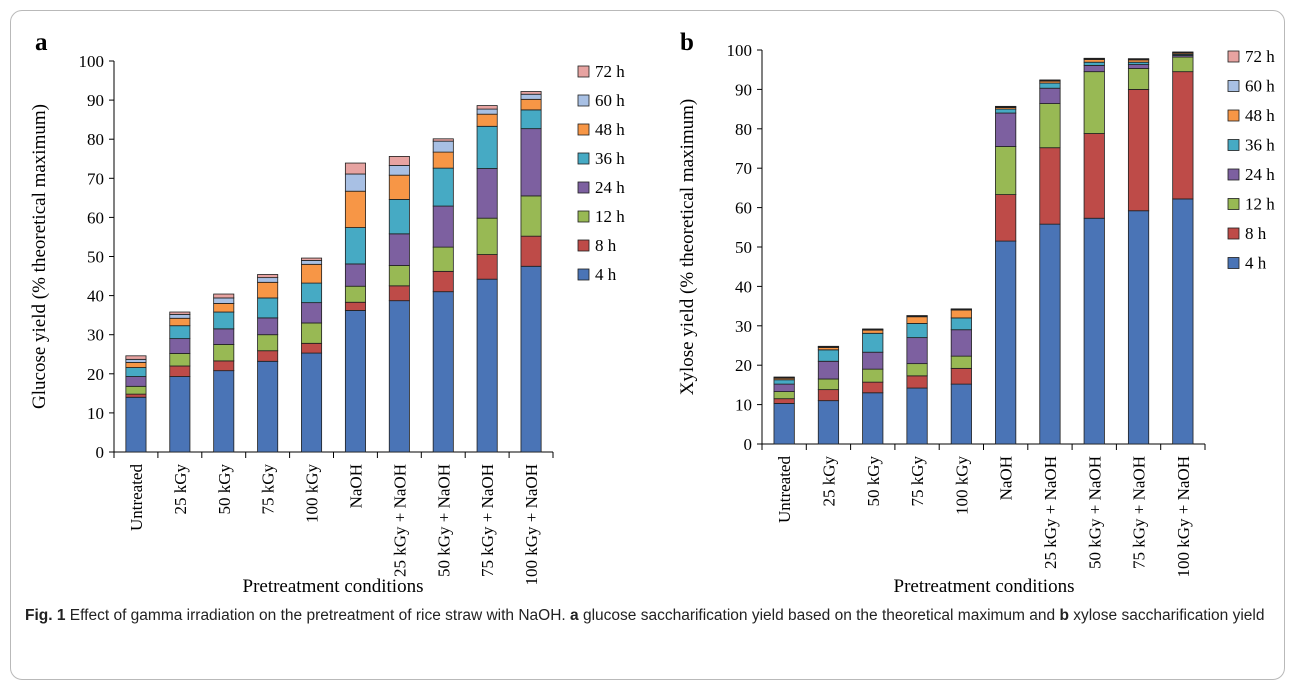 Image resolution: width=1295 pixels, height=690 pixels. I want to click on panel-b-legend-label: 4 h, so click(1256, 263).